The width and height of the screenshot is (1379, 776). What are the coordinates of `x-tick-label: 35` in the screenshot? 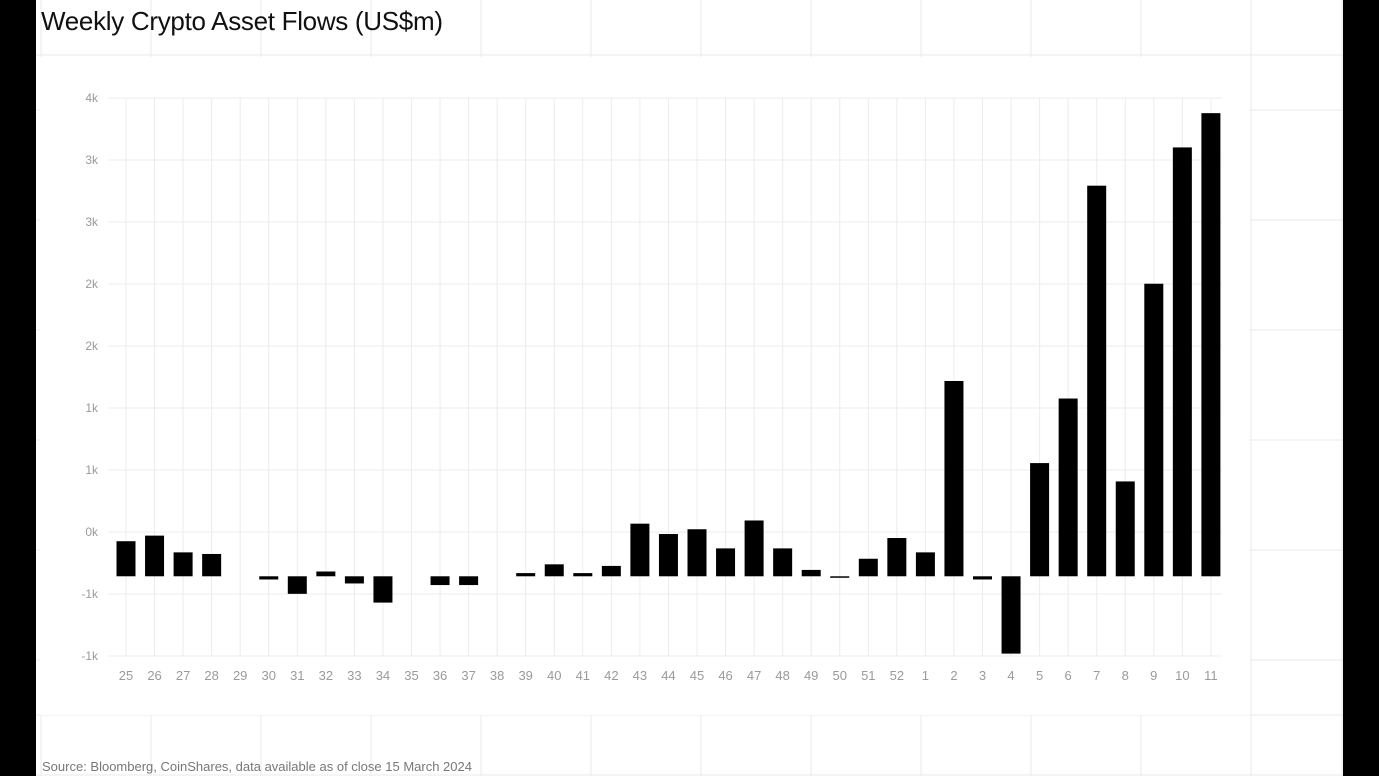 It's located at (411, 675).